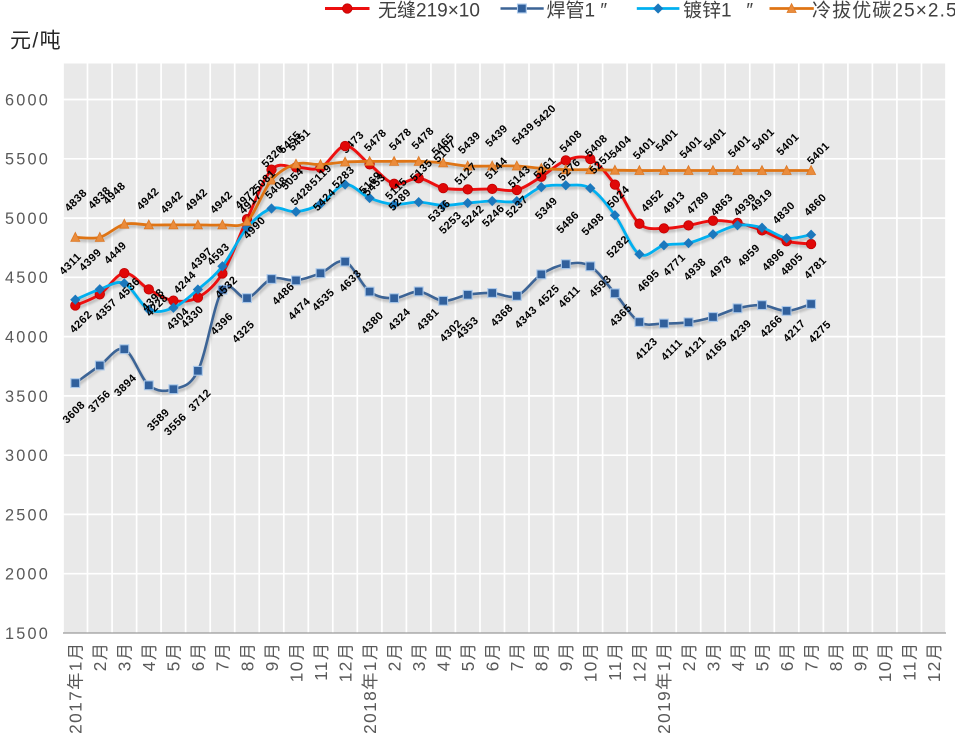 This screenshot has width=955, height=740. What do you see at coordinates (664, 688) in the screenshot?
I see `svg-text: 2019年1月` at bounding box center [664, 688].